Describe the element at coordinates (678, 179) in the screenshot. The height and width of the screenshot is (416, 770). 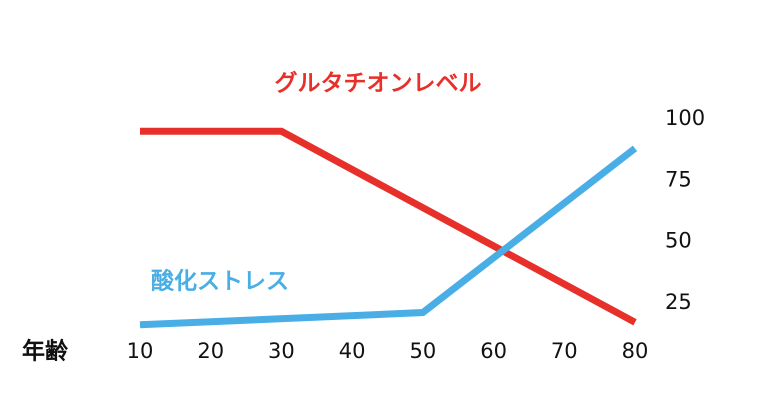
I see `y-tick-label: 75` at that location.